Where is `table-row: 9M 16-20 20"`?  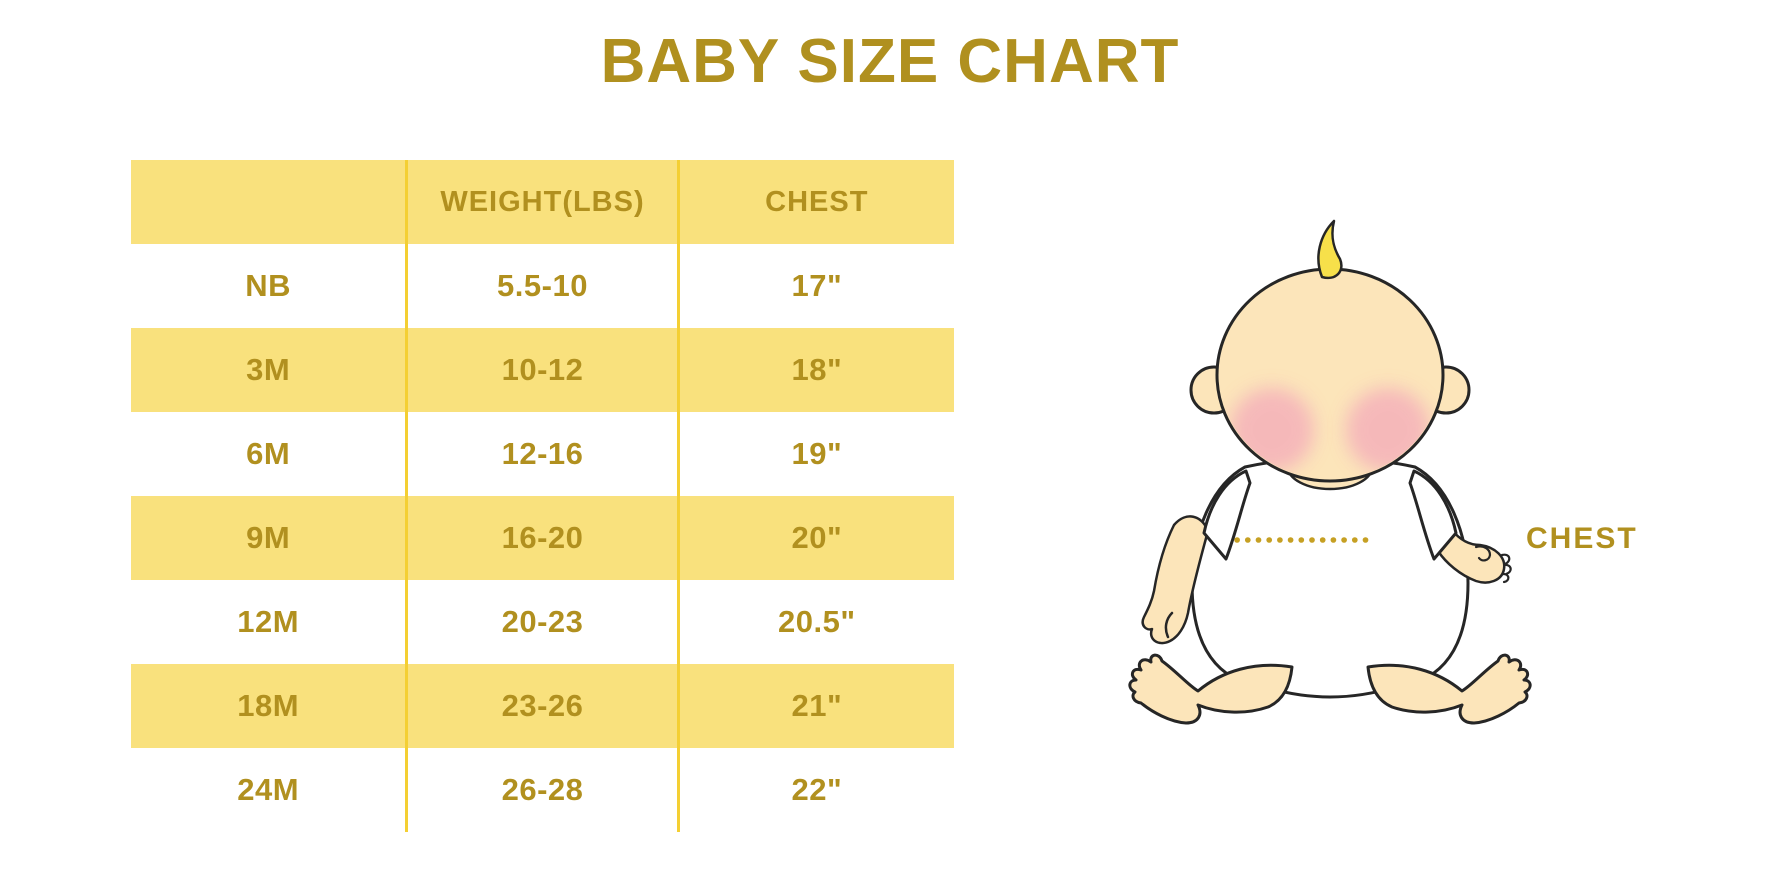
table-row: 9M 16-20 20" is located at coordinates (542, 538).